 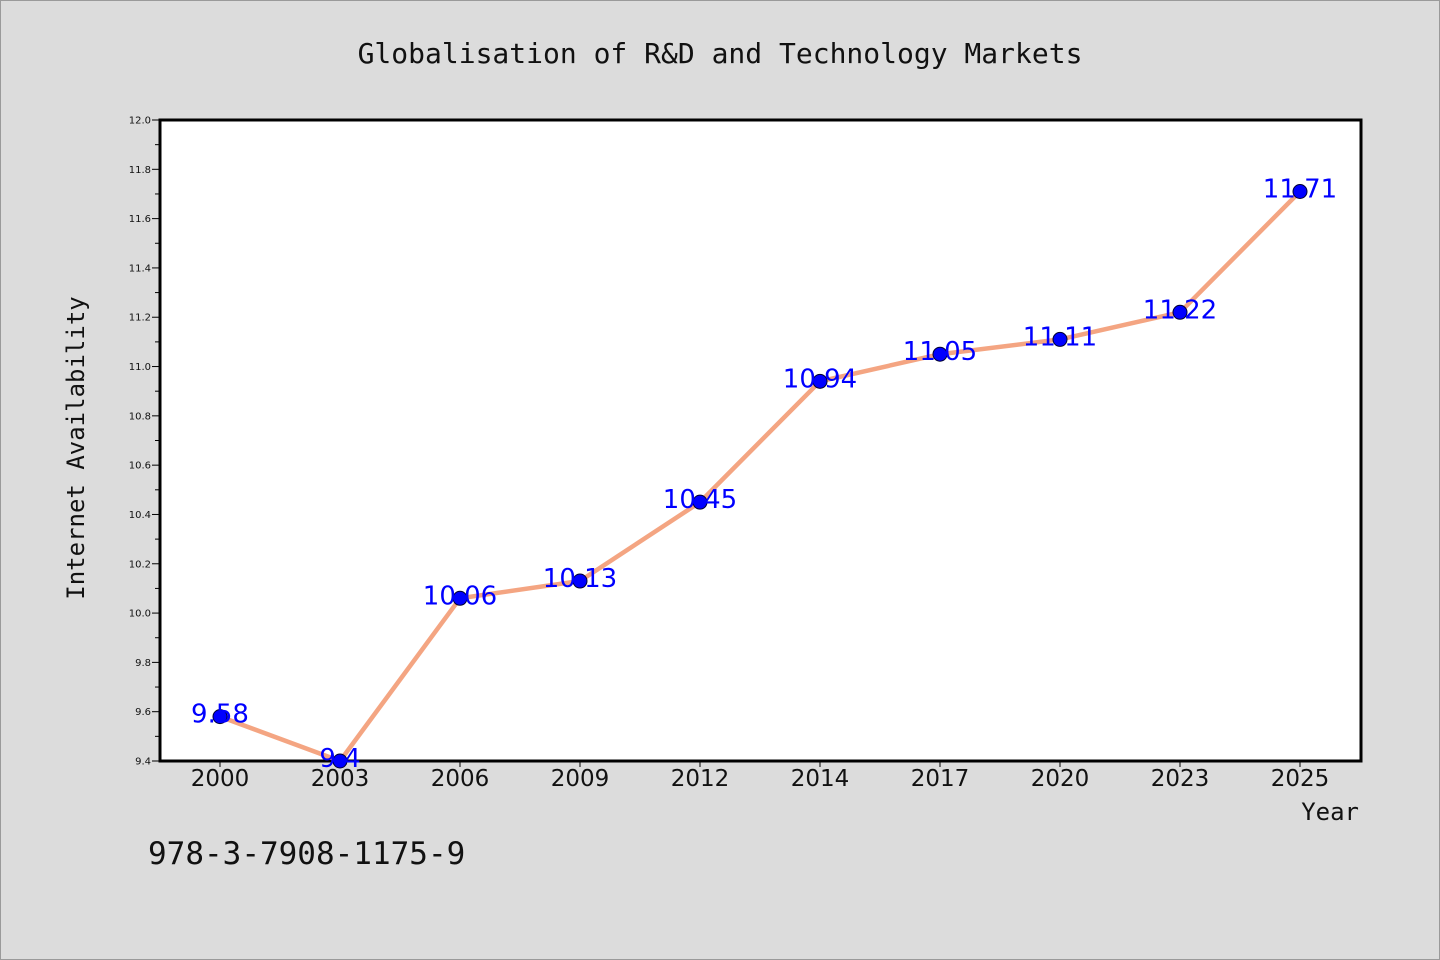 I want to click on data-label: 9.58, so click(x=220, y=715).